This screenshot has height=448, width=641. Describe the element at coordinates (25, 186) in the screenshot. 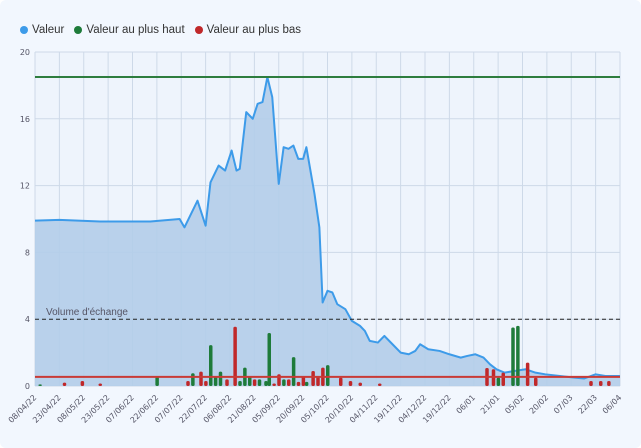

I see `y-tick-label: 12` at that location.